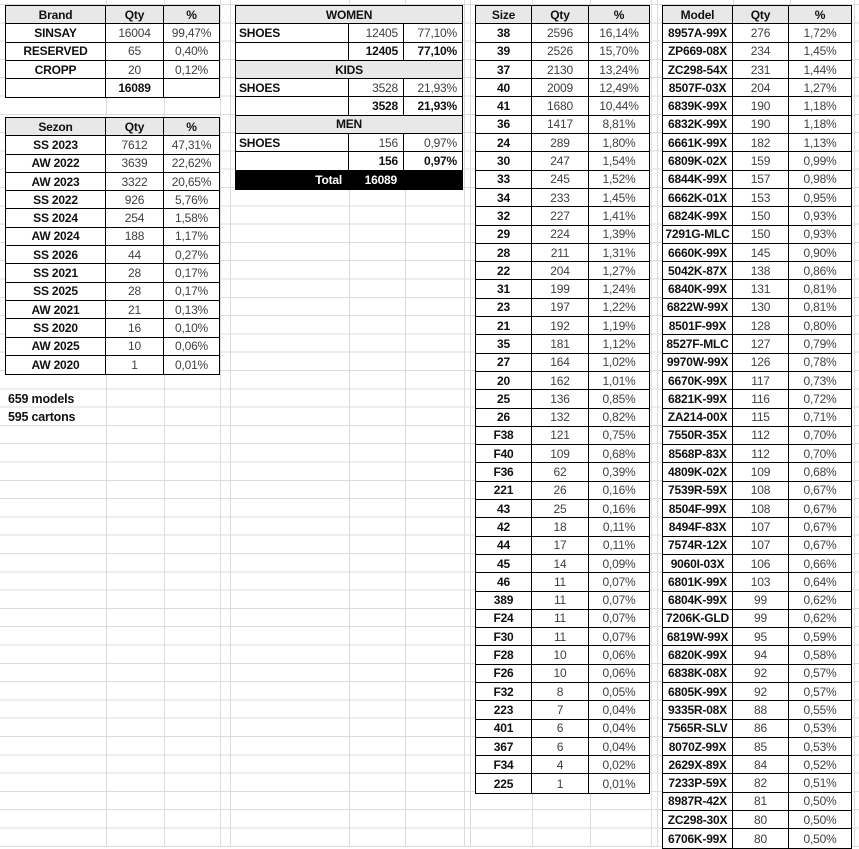  What do you see at coordinates (698, 125) in the screenshot?
I see `table-cell: 6832K-99X` at bounding box center [698, 125].